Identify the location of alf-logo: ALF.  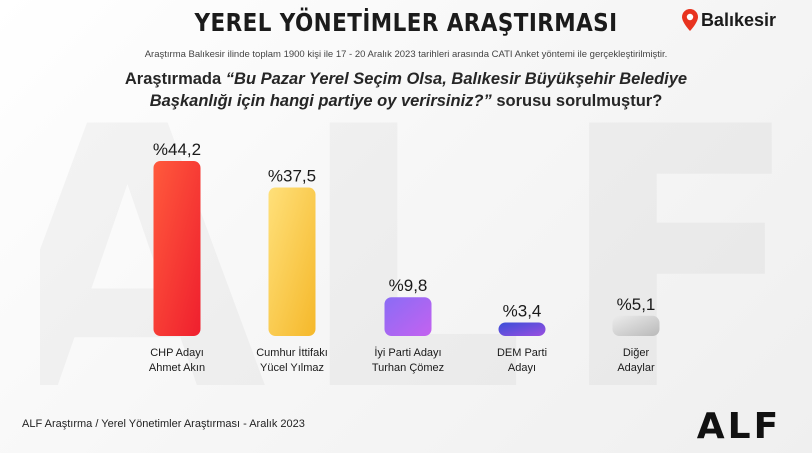
(739, 425).